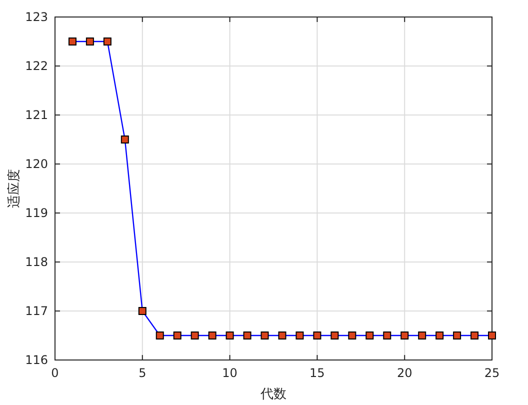 This screenshot has width=528, height=405. What do you see at coordinates (36, 17) in the screenshot?
I see `y-tick-label: 123` at bounding box center [36, 17].